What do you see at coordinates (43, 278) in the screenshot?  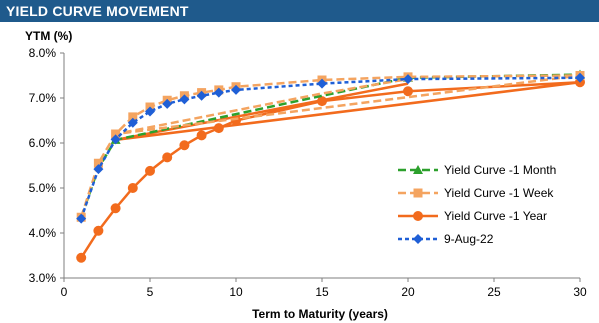 I see `y-tick-label: 3.0%` at bounding box center [43, 278].